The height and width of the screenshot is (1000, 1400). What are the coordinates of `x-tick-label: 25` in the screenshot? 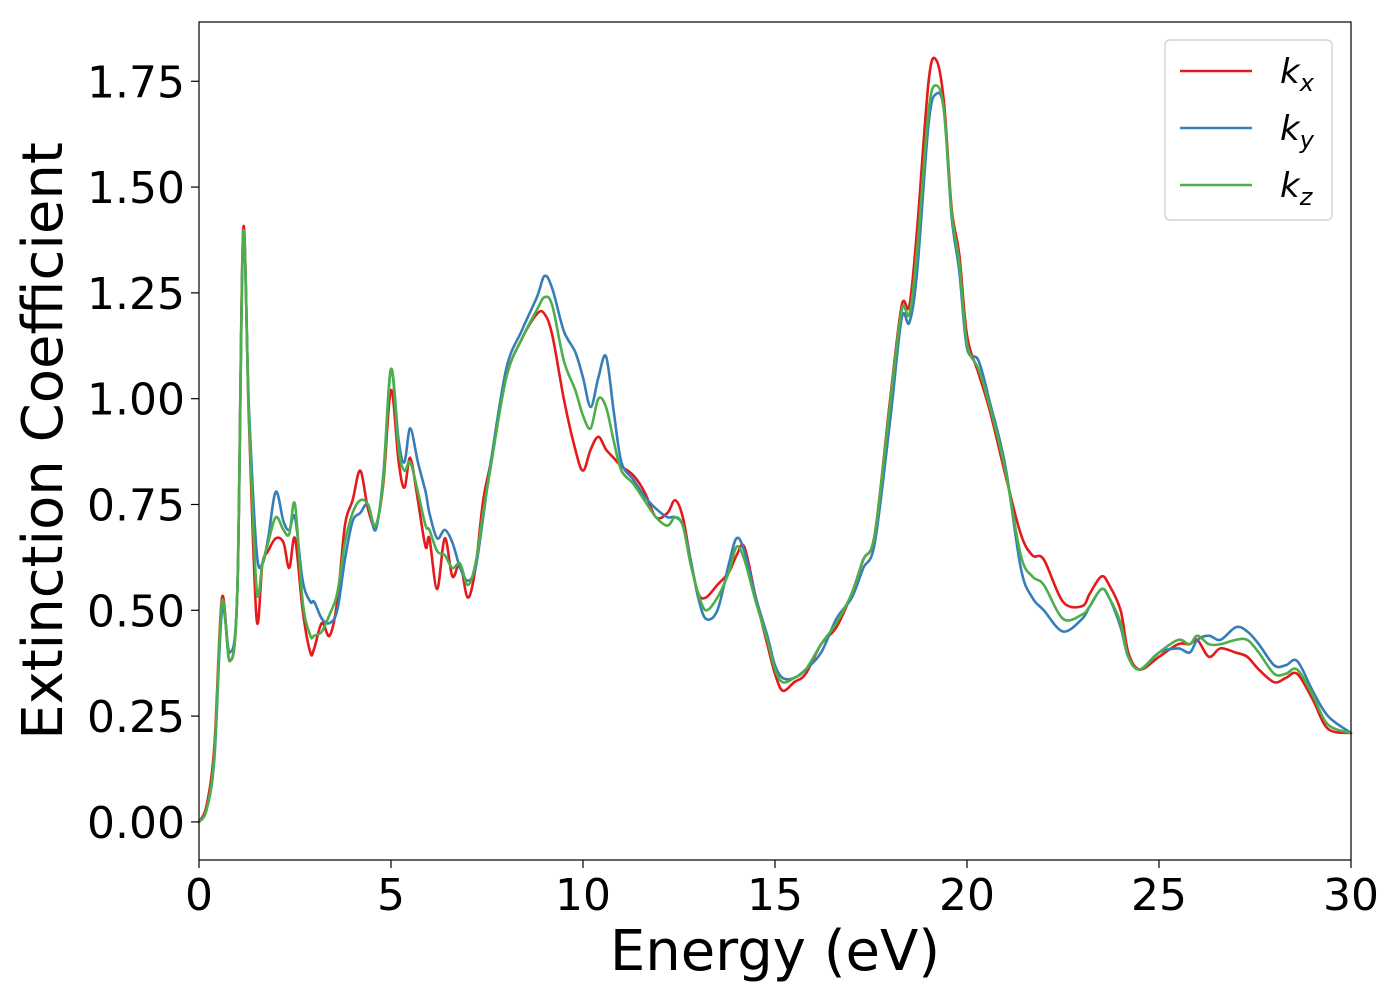 It's located at (1159, 895).